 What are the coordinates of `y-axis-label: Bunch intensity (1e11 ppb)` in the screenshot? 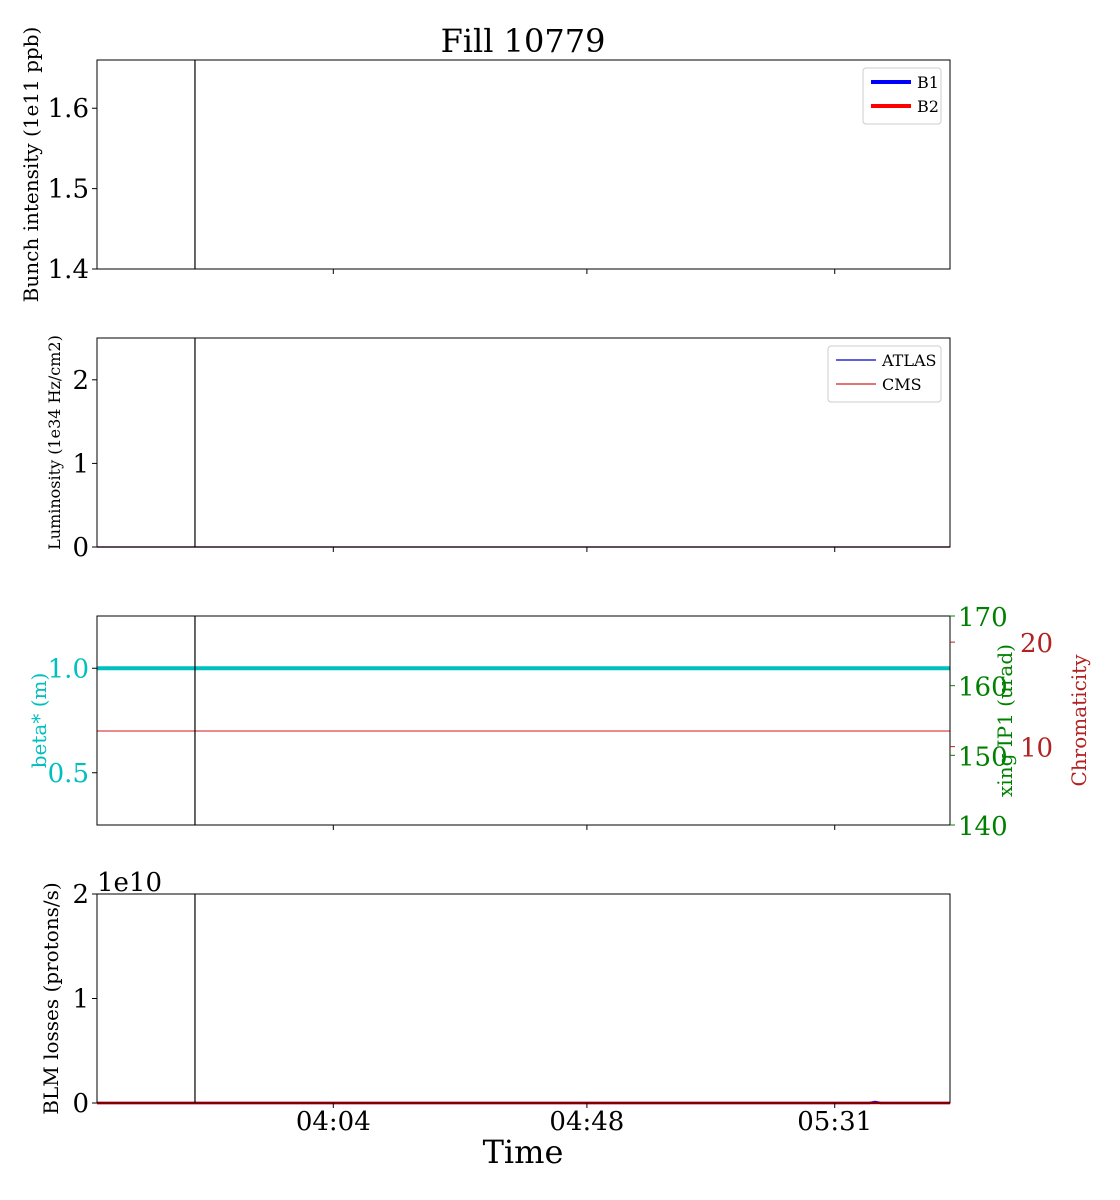 It's located at (31, 165).